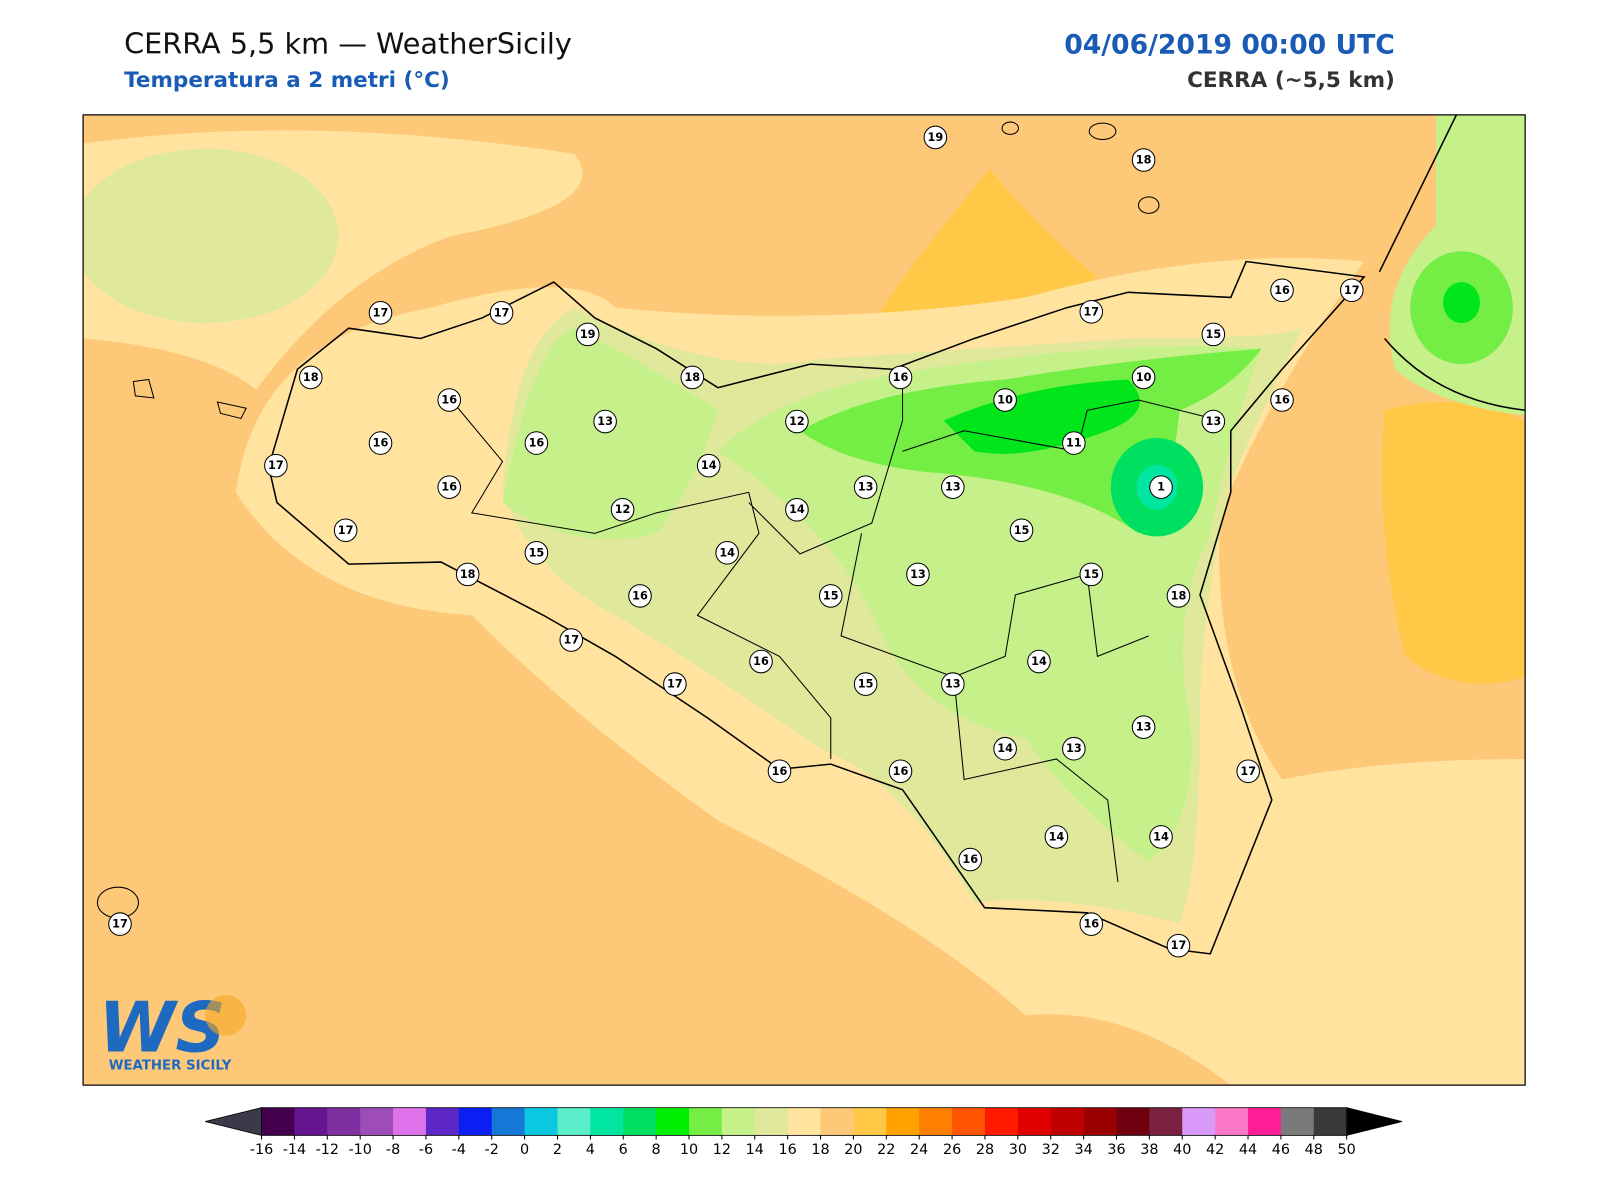 Image resolution: width=1600 pixels, height=1200 pixels. Describe the element at coordinates (1215, 1150) in the screenshot. I see `colorbar-tick-label: 42` at that location.